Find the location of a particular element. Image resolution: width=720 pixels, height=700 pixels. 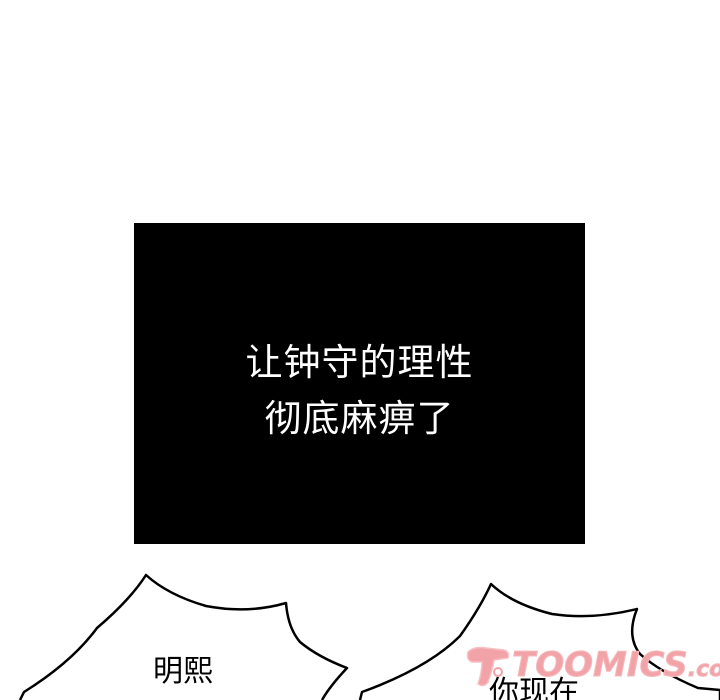

toomics-watermark: TOOMICS.com is located at coordinates (592, 665).